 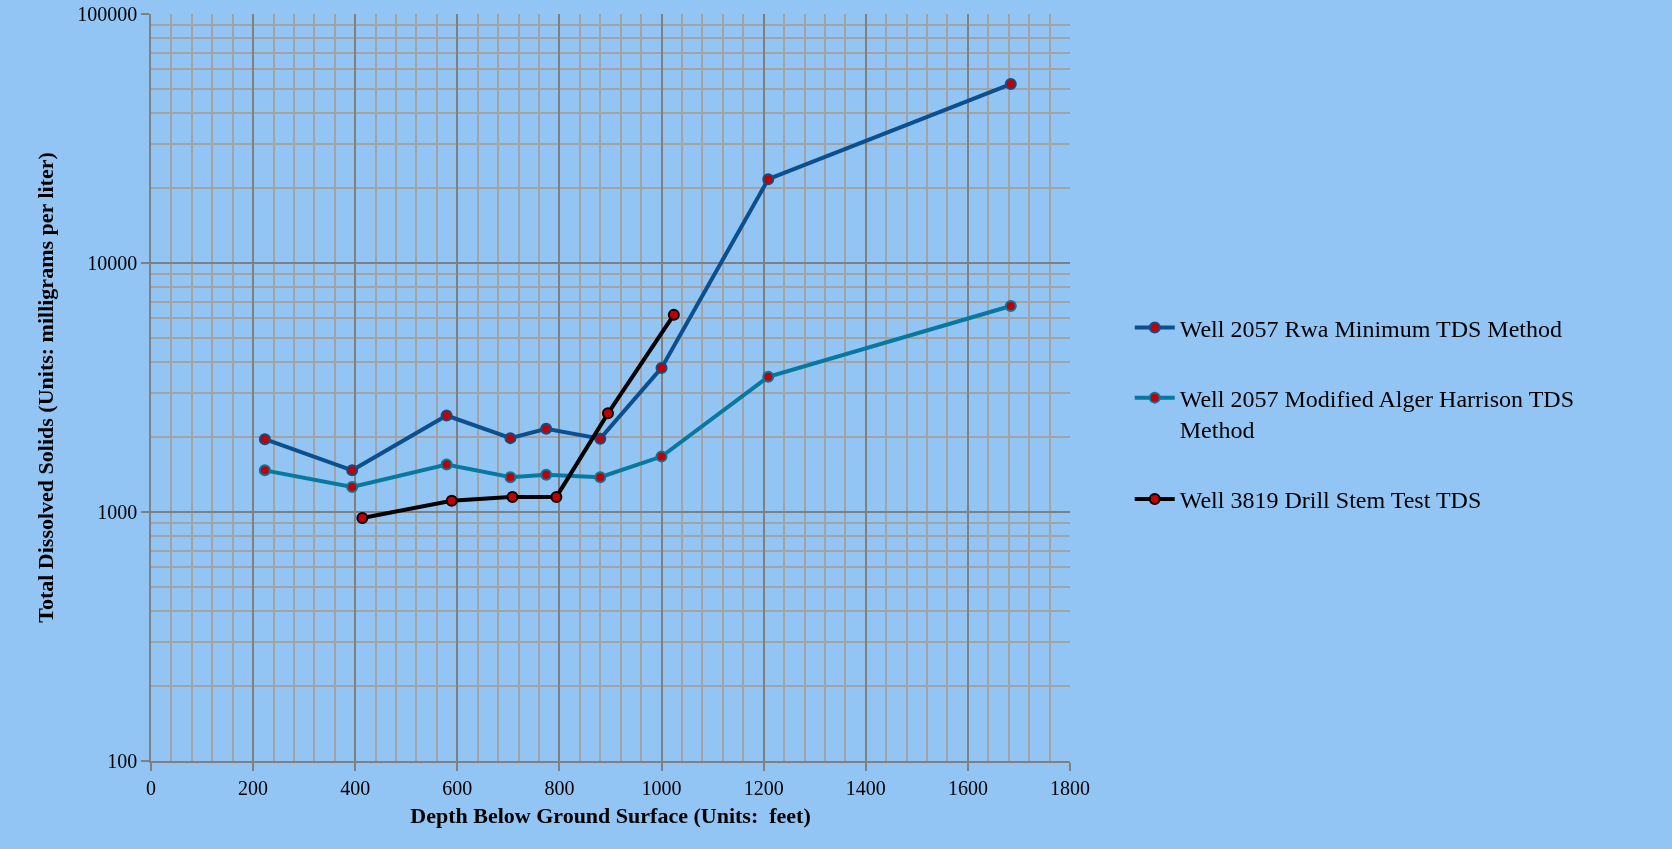 What do you see at coordinates (661, 787) in the screenshot?
I see `x-tick-label: 1000` at bounding box center [661, 787].